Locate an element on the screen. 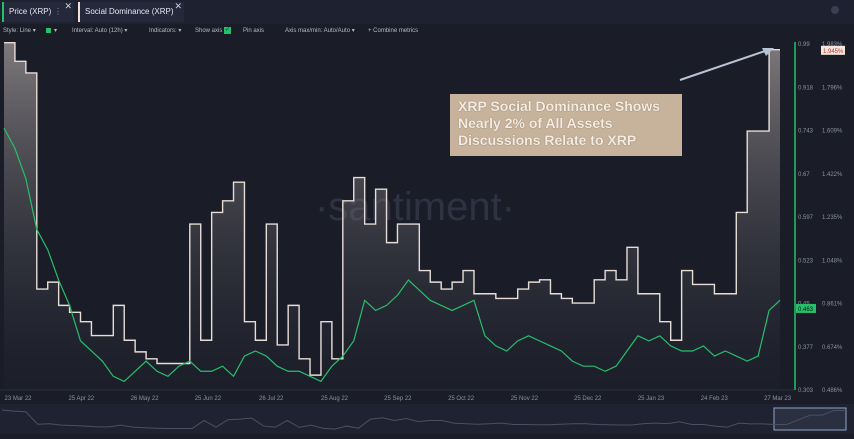  tab-label: Price (XRP) is located at coordinates (30, 11).